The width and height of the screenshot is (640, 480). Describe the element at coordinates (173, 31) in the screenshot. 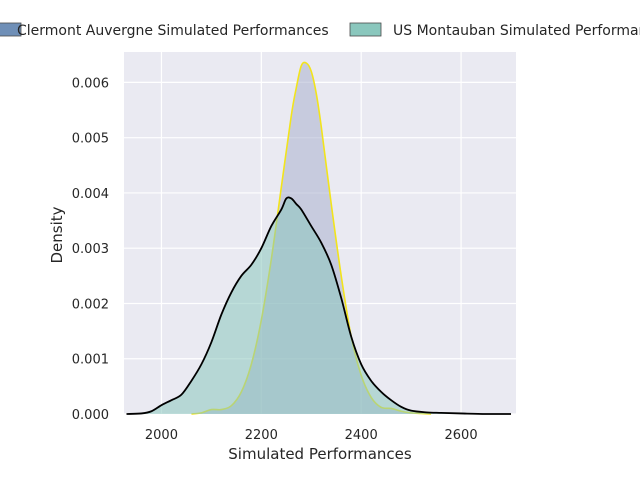

I see `legend-label: Clermont Auvergne Simulated Performances` at that location.